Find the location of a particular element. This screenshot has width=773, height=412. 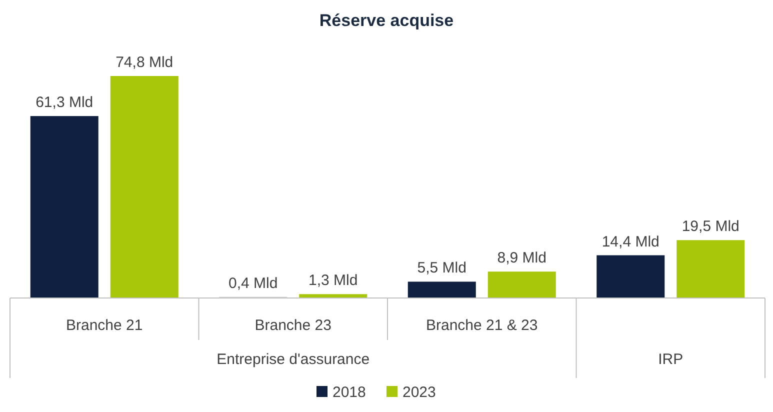

data-label: 14,4 Mld is located at coordinates (631, 241).